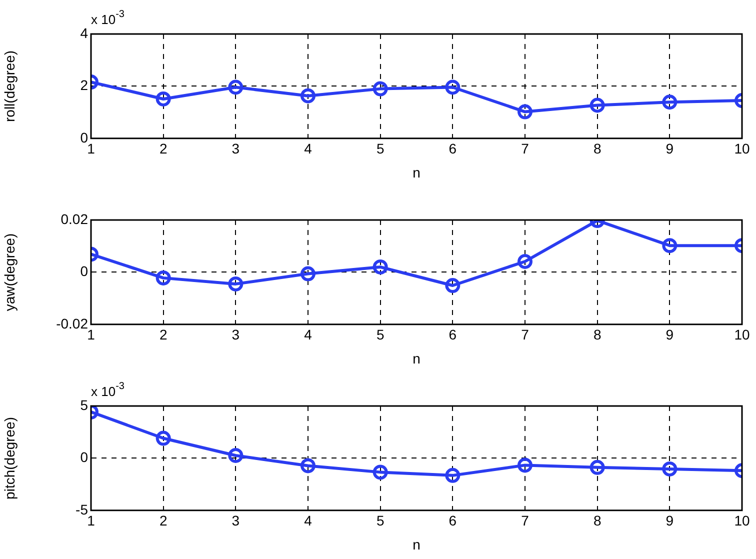 The height and width of the screenshot is (559, 756). Describe the element at coordinates (9, 458) in the screenshot. I see `y-axis-title: pitch(degree)` at that location.